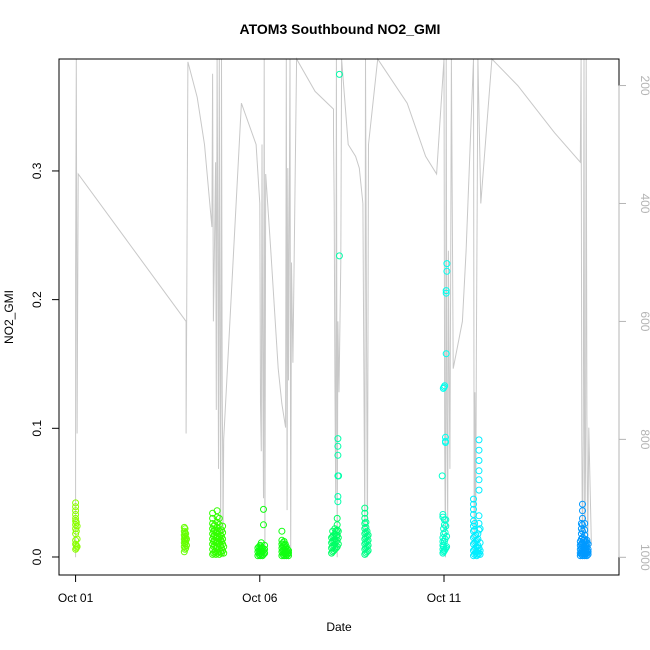 Image resolution: width=650 pixels, height=650 pixels. What do you see at coordinates (644, 203) in the screenshot?
I see `secondary-y-tick-label: 400` at bounding box center [644, 203].